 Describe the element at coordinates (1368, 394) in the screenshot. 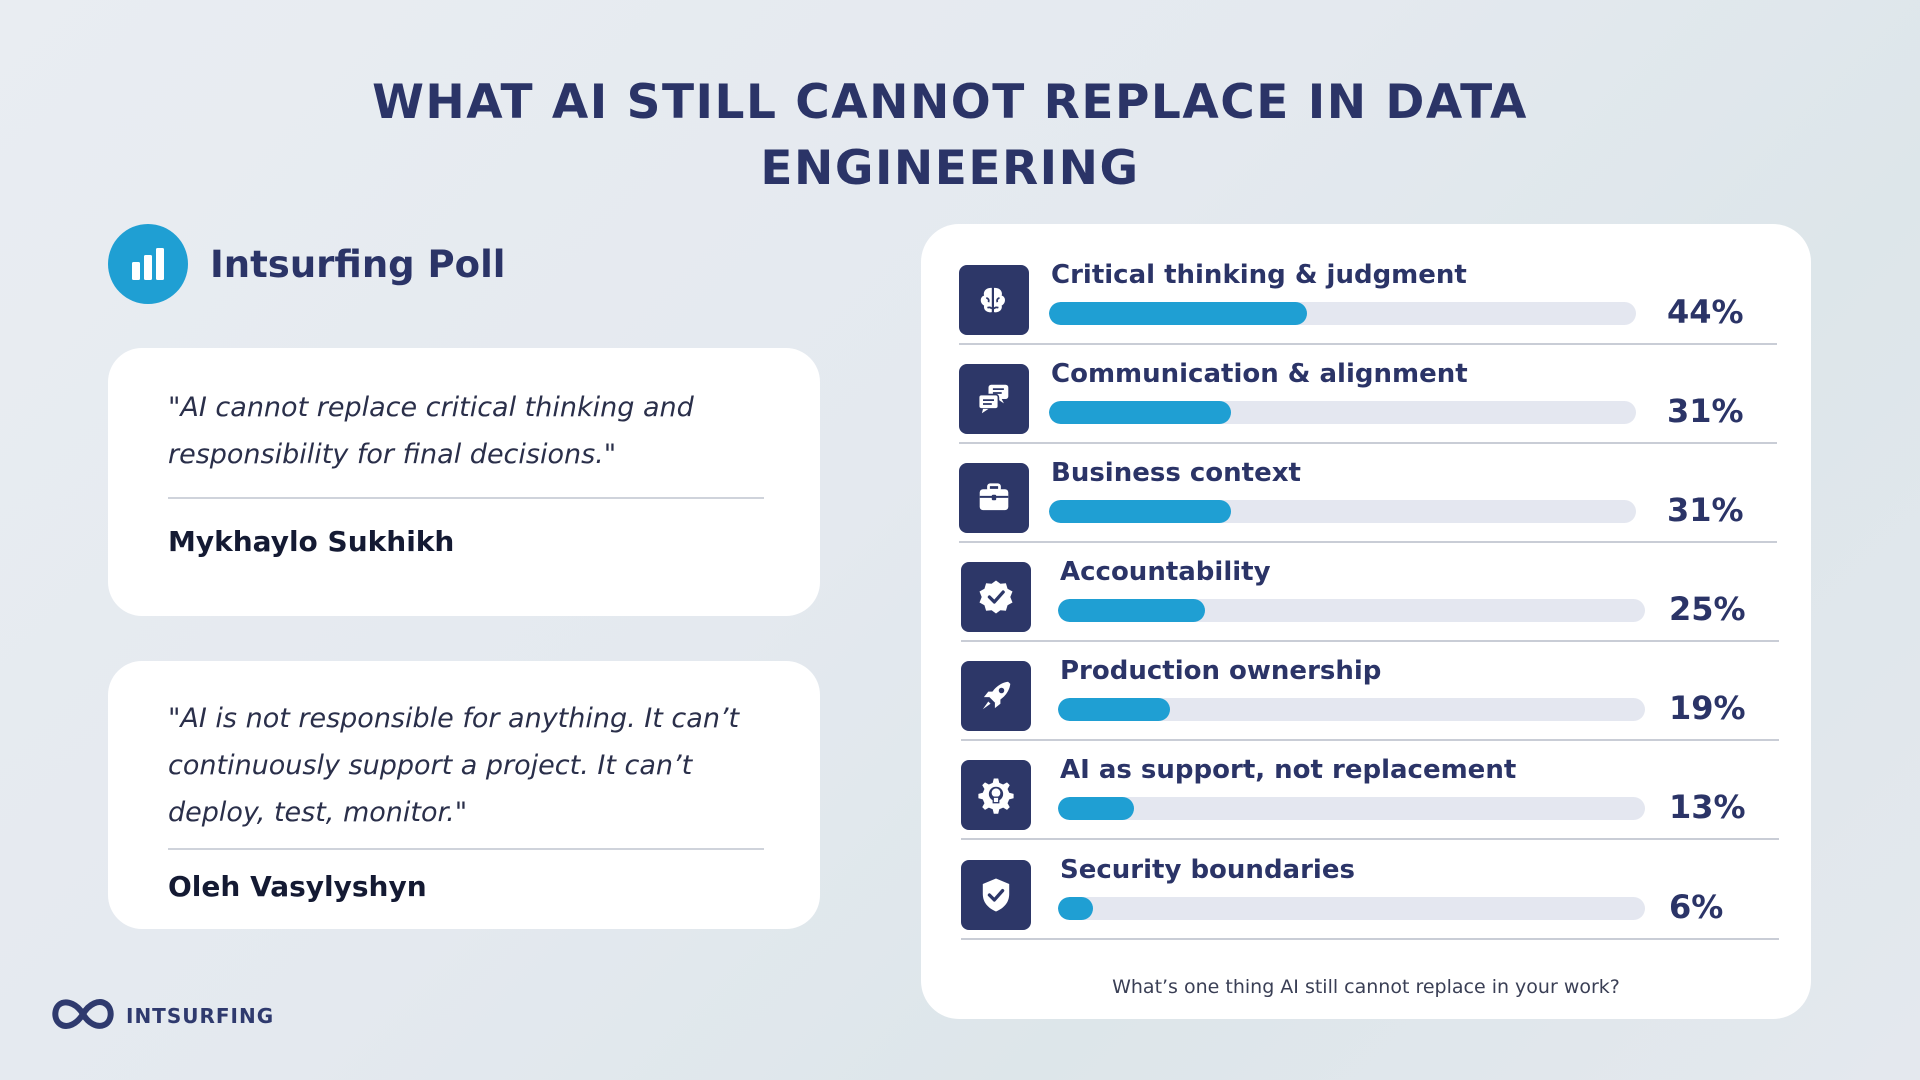

I see `chart-row: Communication & alignment 31%` at that location.